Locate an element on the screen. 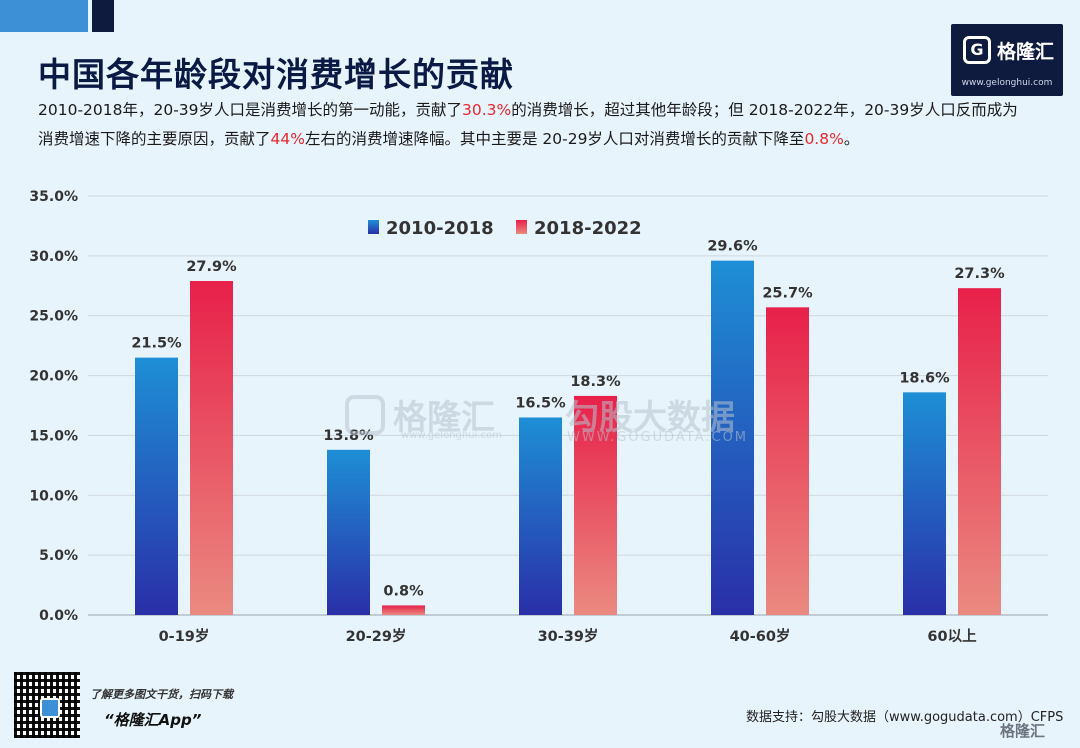 The width and height of the screenshot is (1080, 748). description-text-3: 左右的消费增速降幅。其中主要是 20-29岁人口对消费增长的贡献下降至 is located at coordinates (554, 139).